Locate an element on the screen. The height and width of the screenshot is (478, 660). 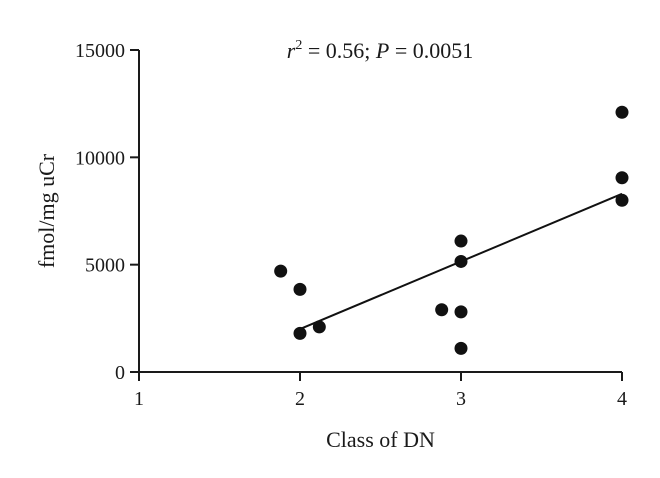
y-tick-label: 0 is located at coordinates (120, 373).